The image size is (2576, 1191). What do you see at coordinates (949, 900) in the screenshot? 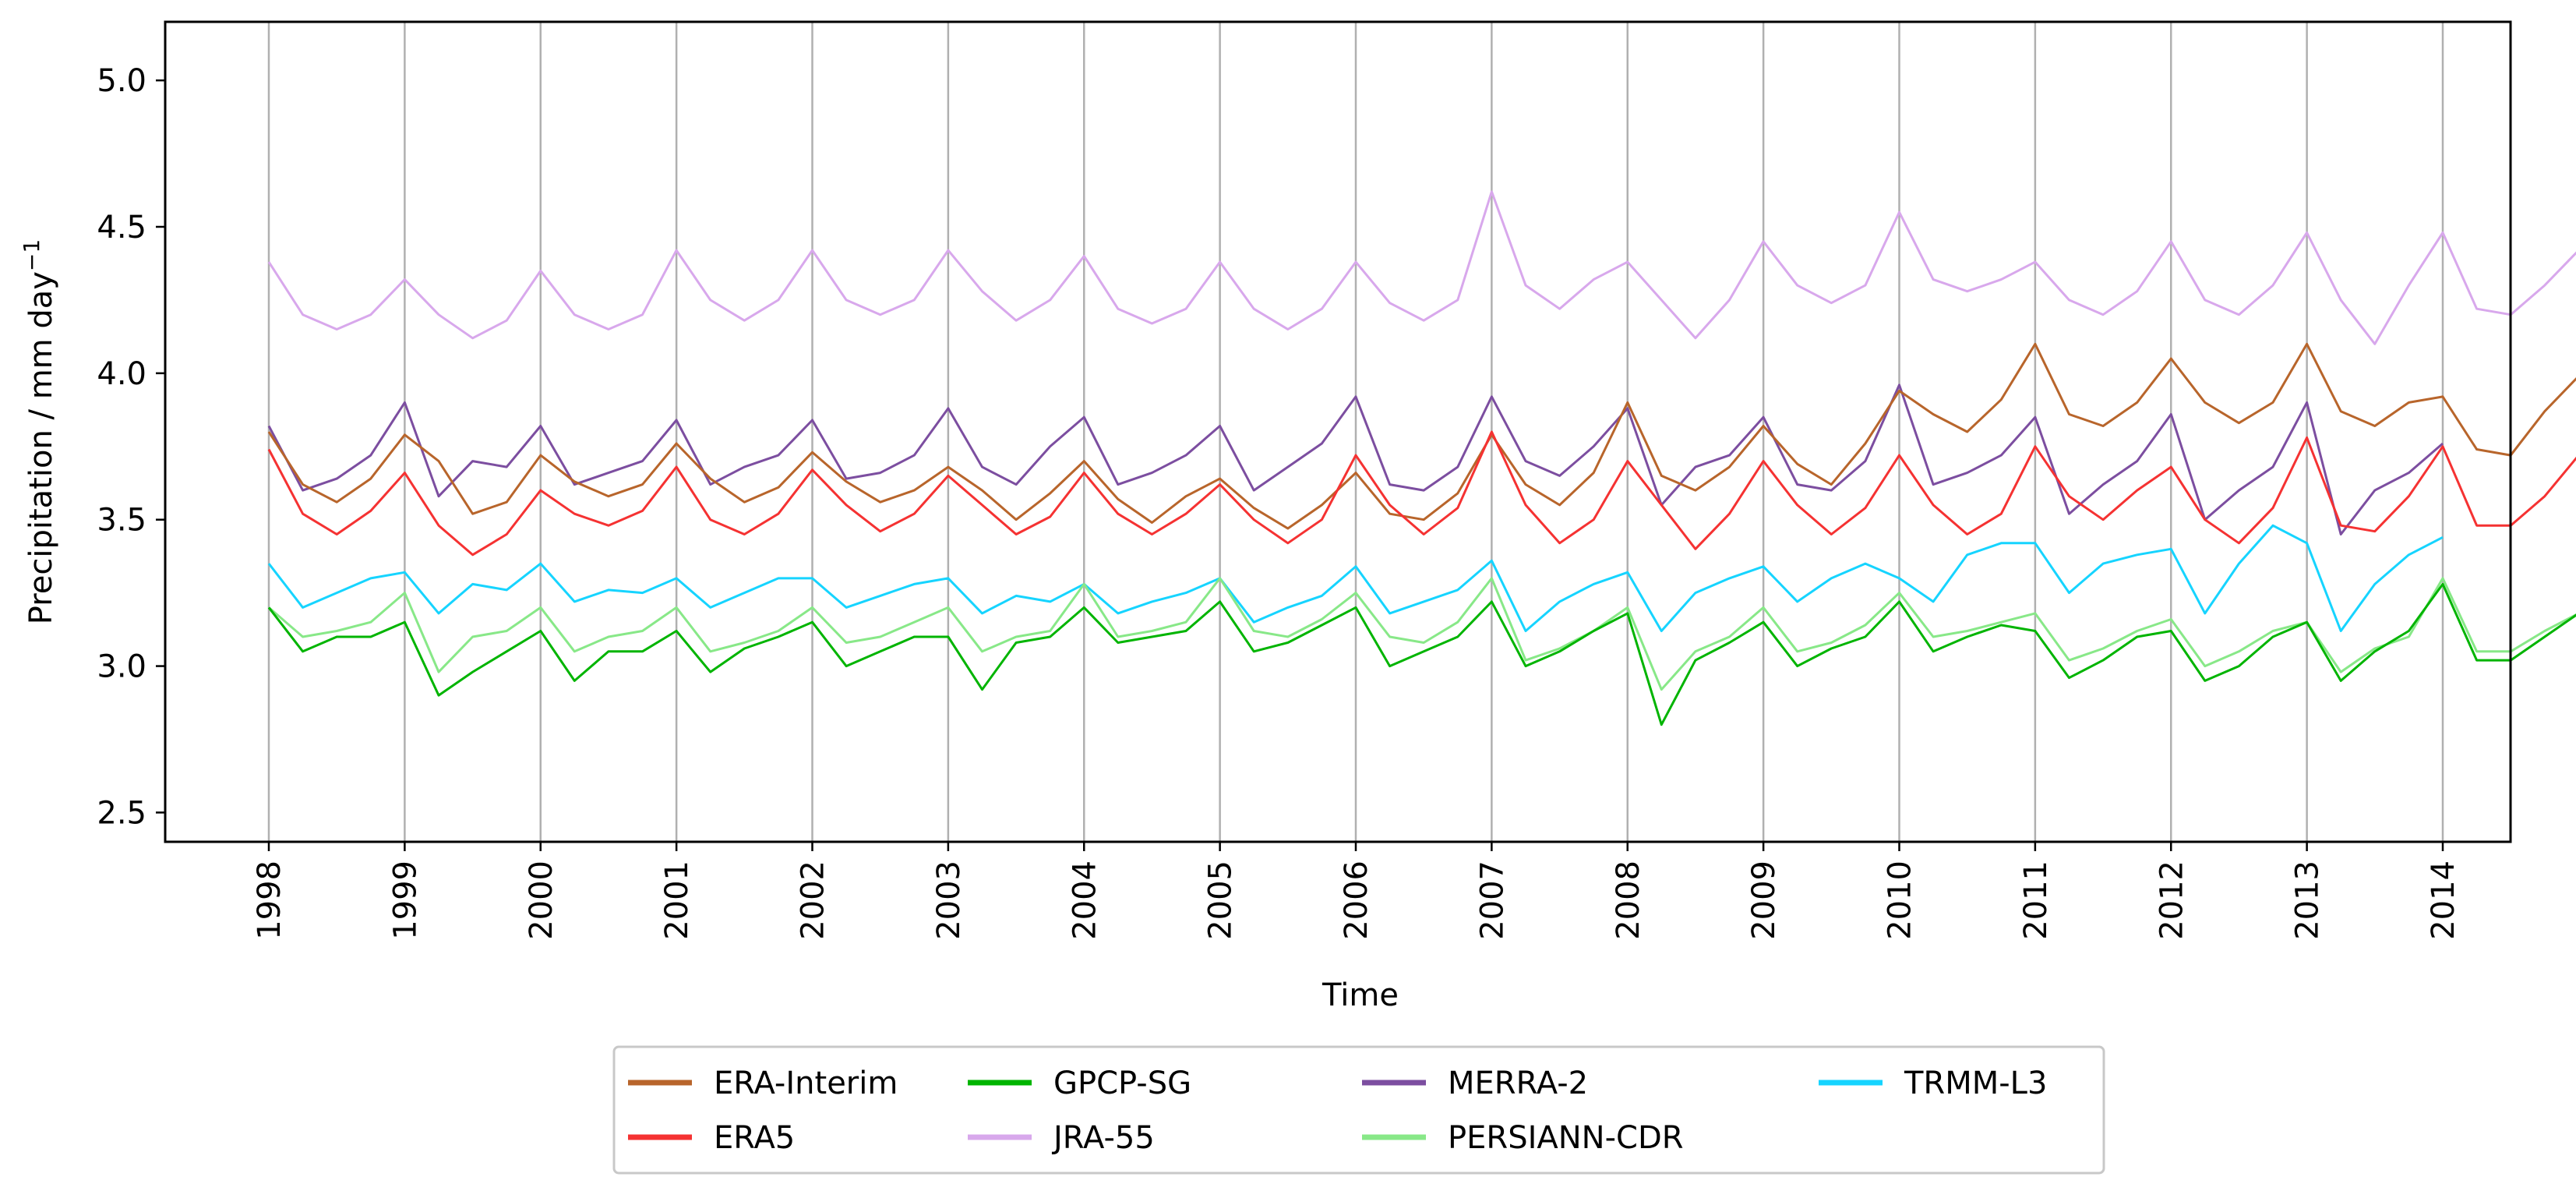
I see `x-tick-label: 2003` at bounding box center [949, 900].